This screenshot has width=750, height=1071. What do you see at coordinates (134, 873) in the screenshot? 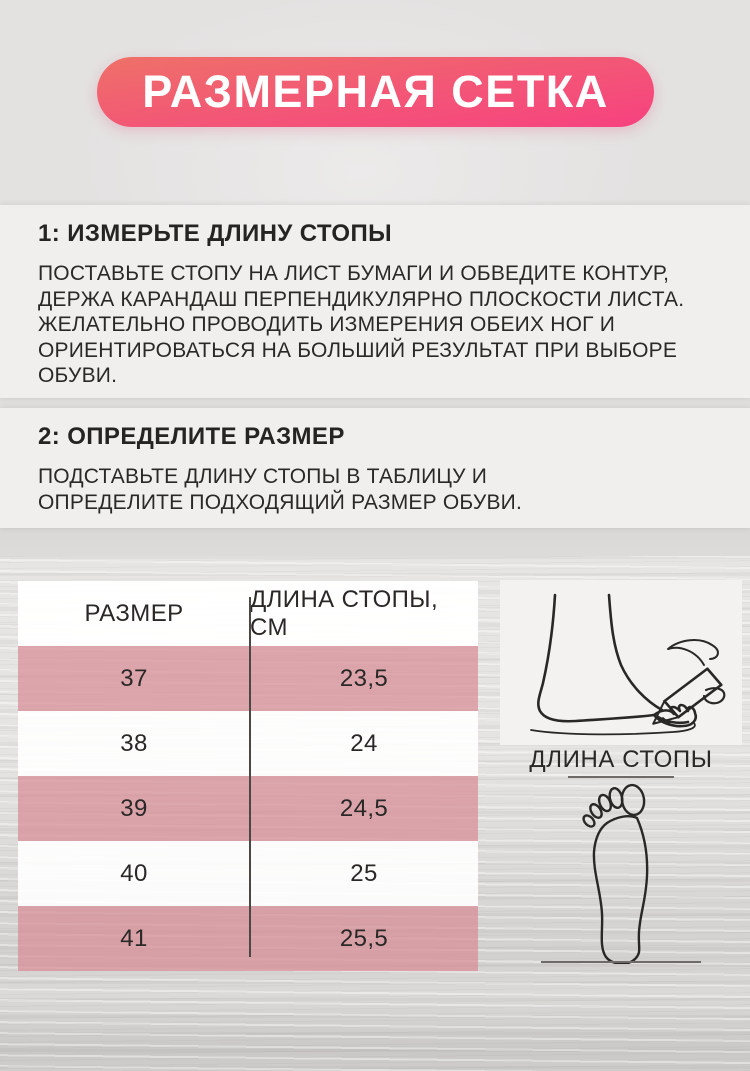
I see `size-value: 40` at bounding box center [134, 873].